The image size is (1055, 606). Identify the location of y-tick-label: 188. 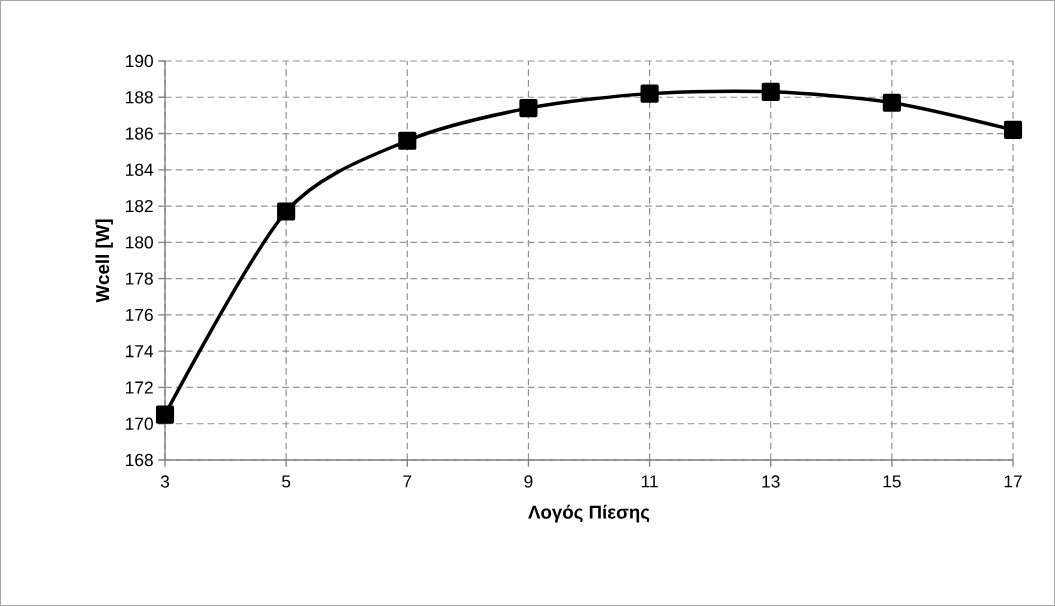
(139, 97).